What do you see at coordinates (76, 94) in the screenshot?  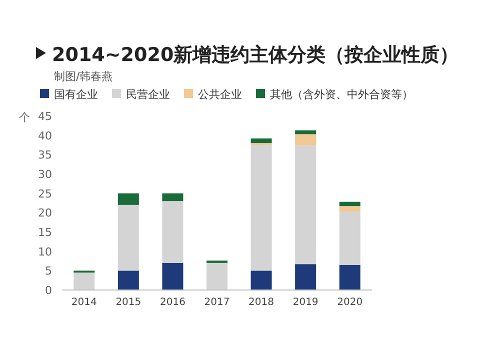 I see `legend-label: 国有企业` at bounding box center [76, 94].